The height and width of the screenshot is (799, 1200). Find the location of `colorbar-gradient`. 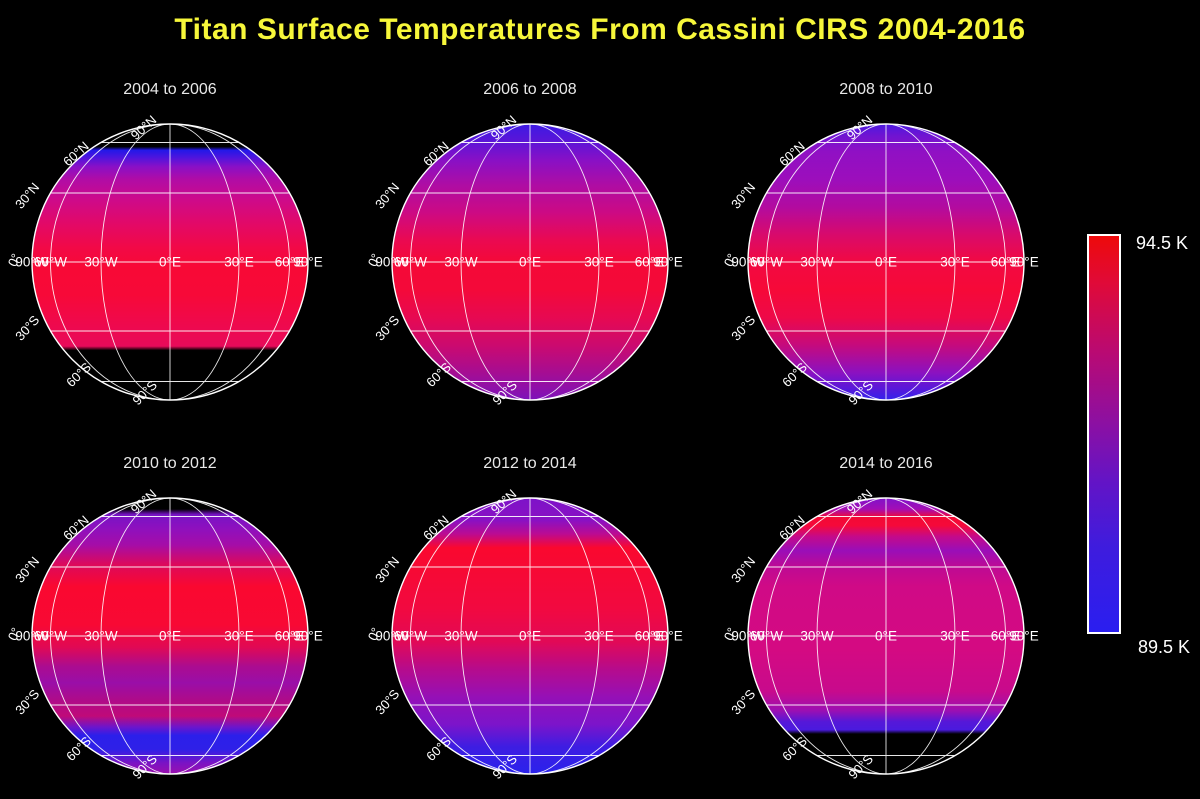

colorbar-gradient is located at coordinates (1104, 434).